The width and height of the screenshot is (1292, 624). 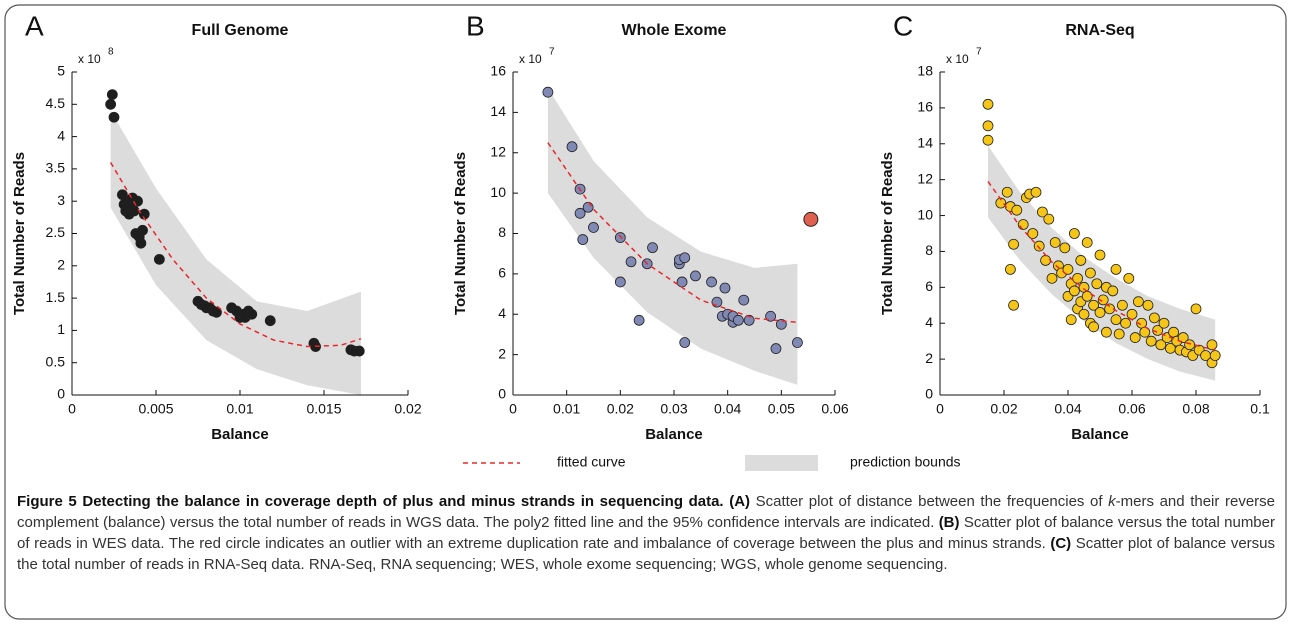 I want to click on chart-title: Whole Exome, so click(x=674, y=30).